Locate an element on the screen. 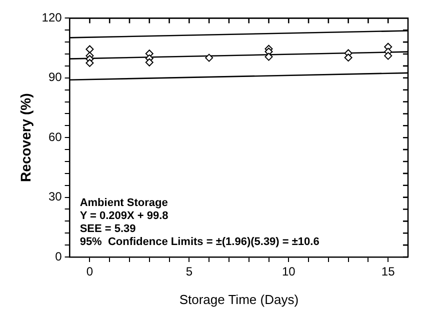 This screenshot has width=426, height=320. y-tick-label: 90 is located at coordinates (55, 77).